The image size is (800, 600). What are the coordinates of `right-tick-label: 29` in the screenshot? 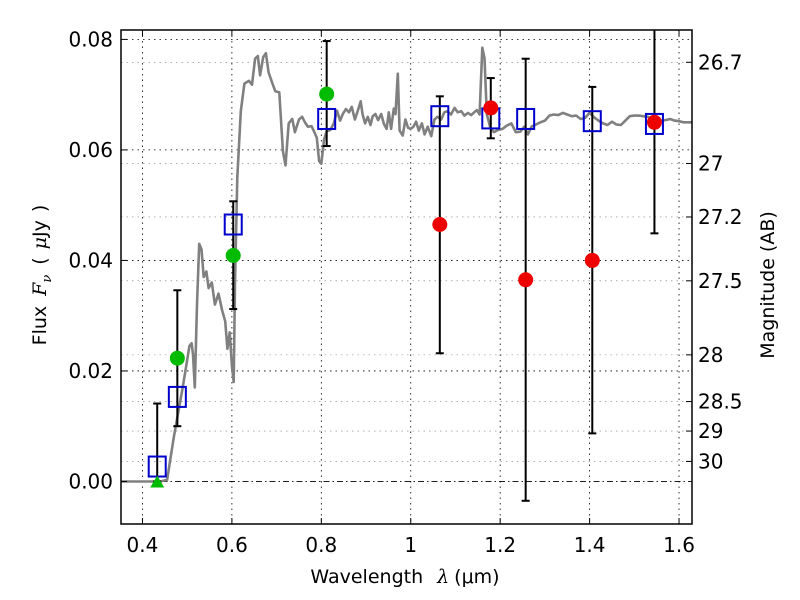 It's located at (710, 431).